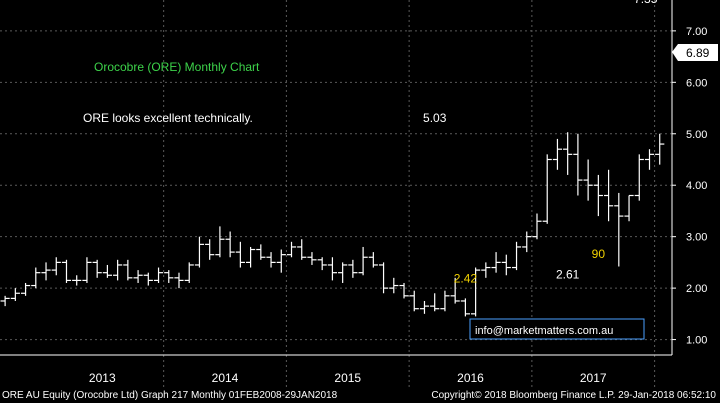 The height and width of the screenshot is (403, 720). I want to click on y-tick-label: 2.00, so click(696, 289).